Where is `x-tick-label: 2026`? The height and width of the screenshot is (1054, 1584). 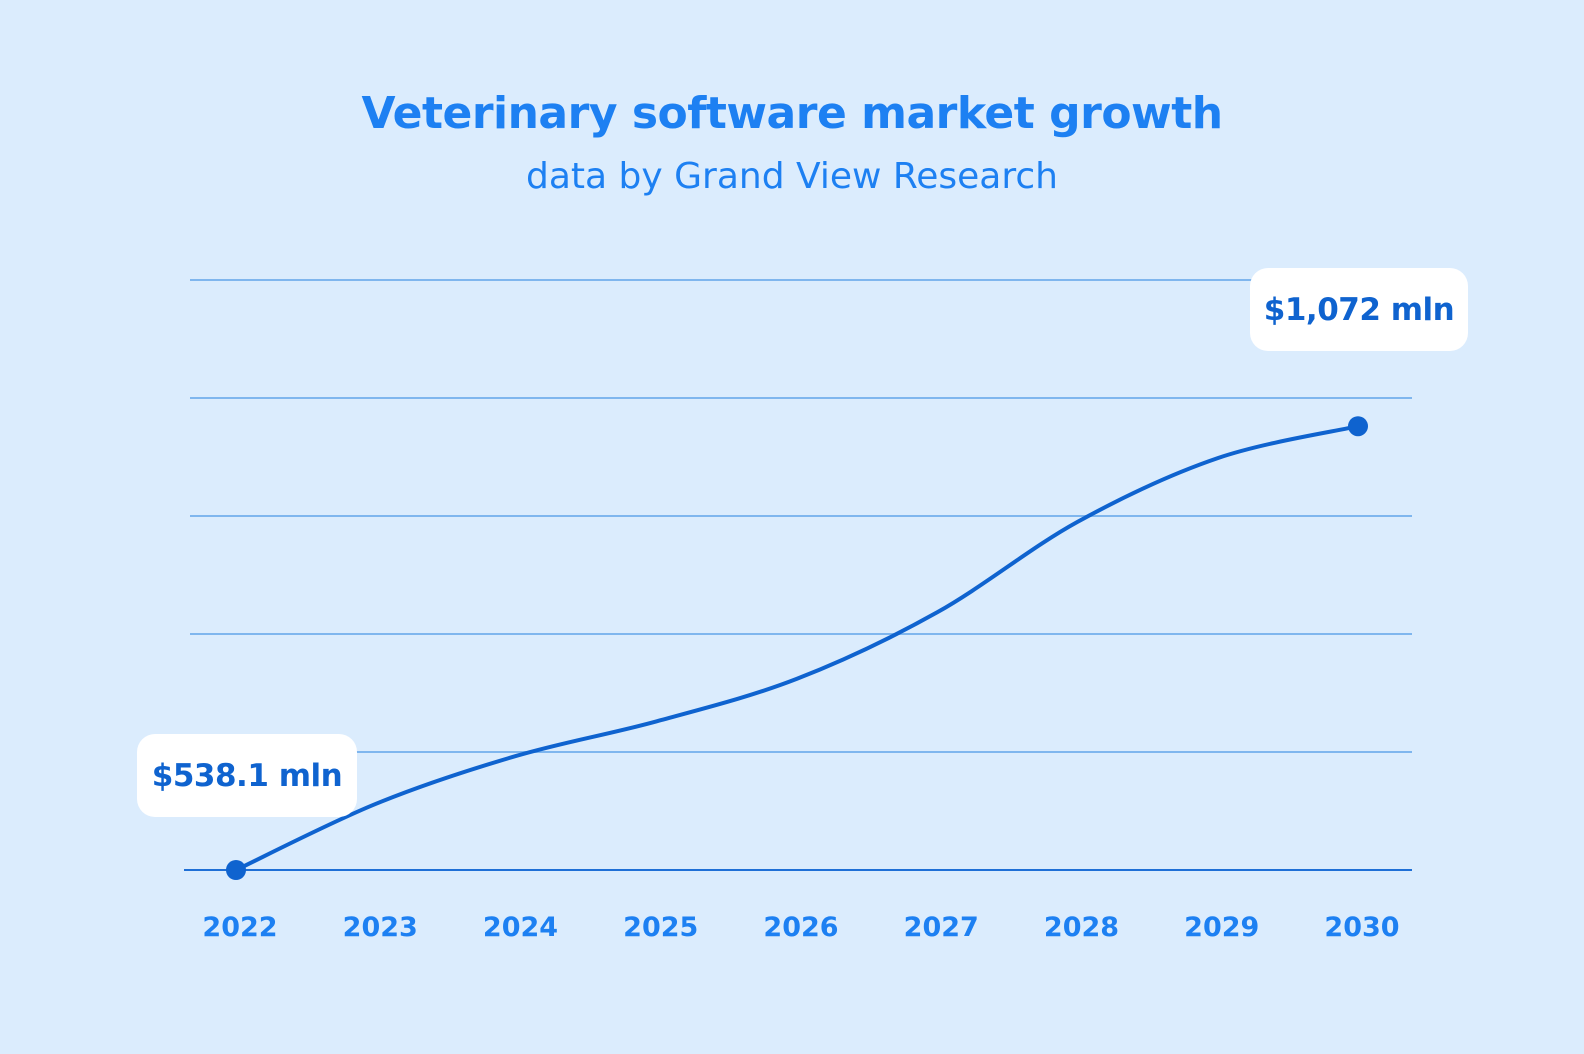 x-tick-label: 2026 is located at coordinates (800, 927).